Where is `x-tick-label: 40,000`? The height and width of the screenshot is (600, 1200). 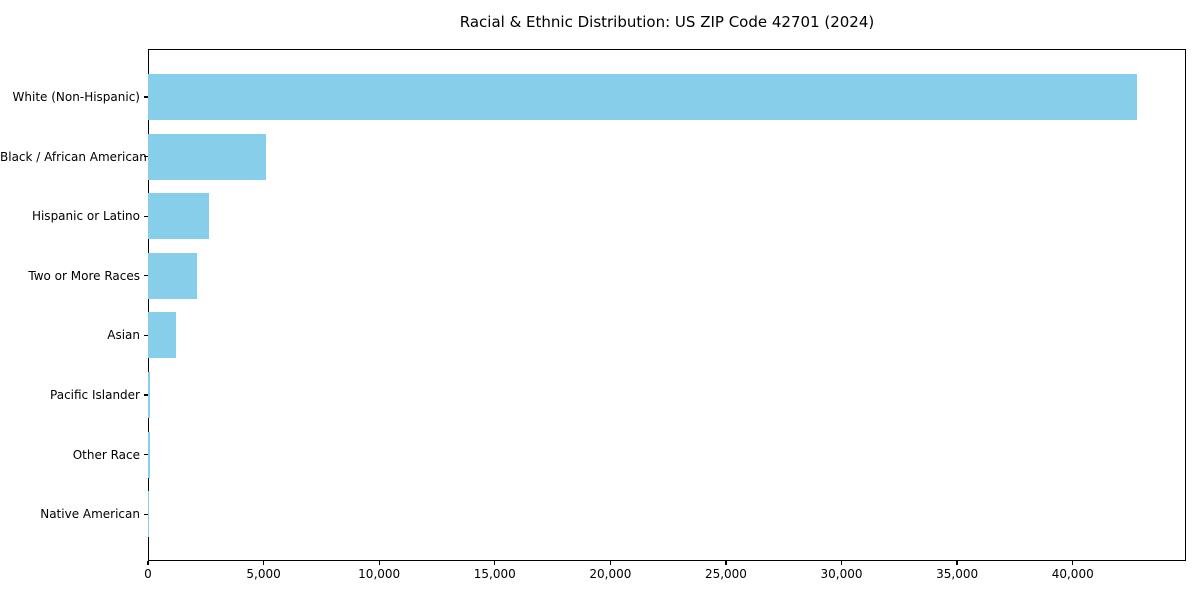
x-tick-label: 40,000 is located at coordinates (1072, 574).